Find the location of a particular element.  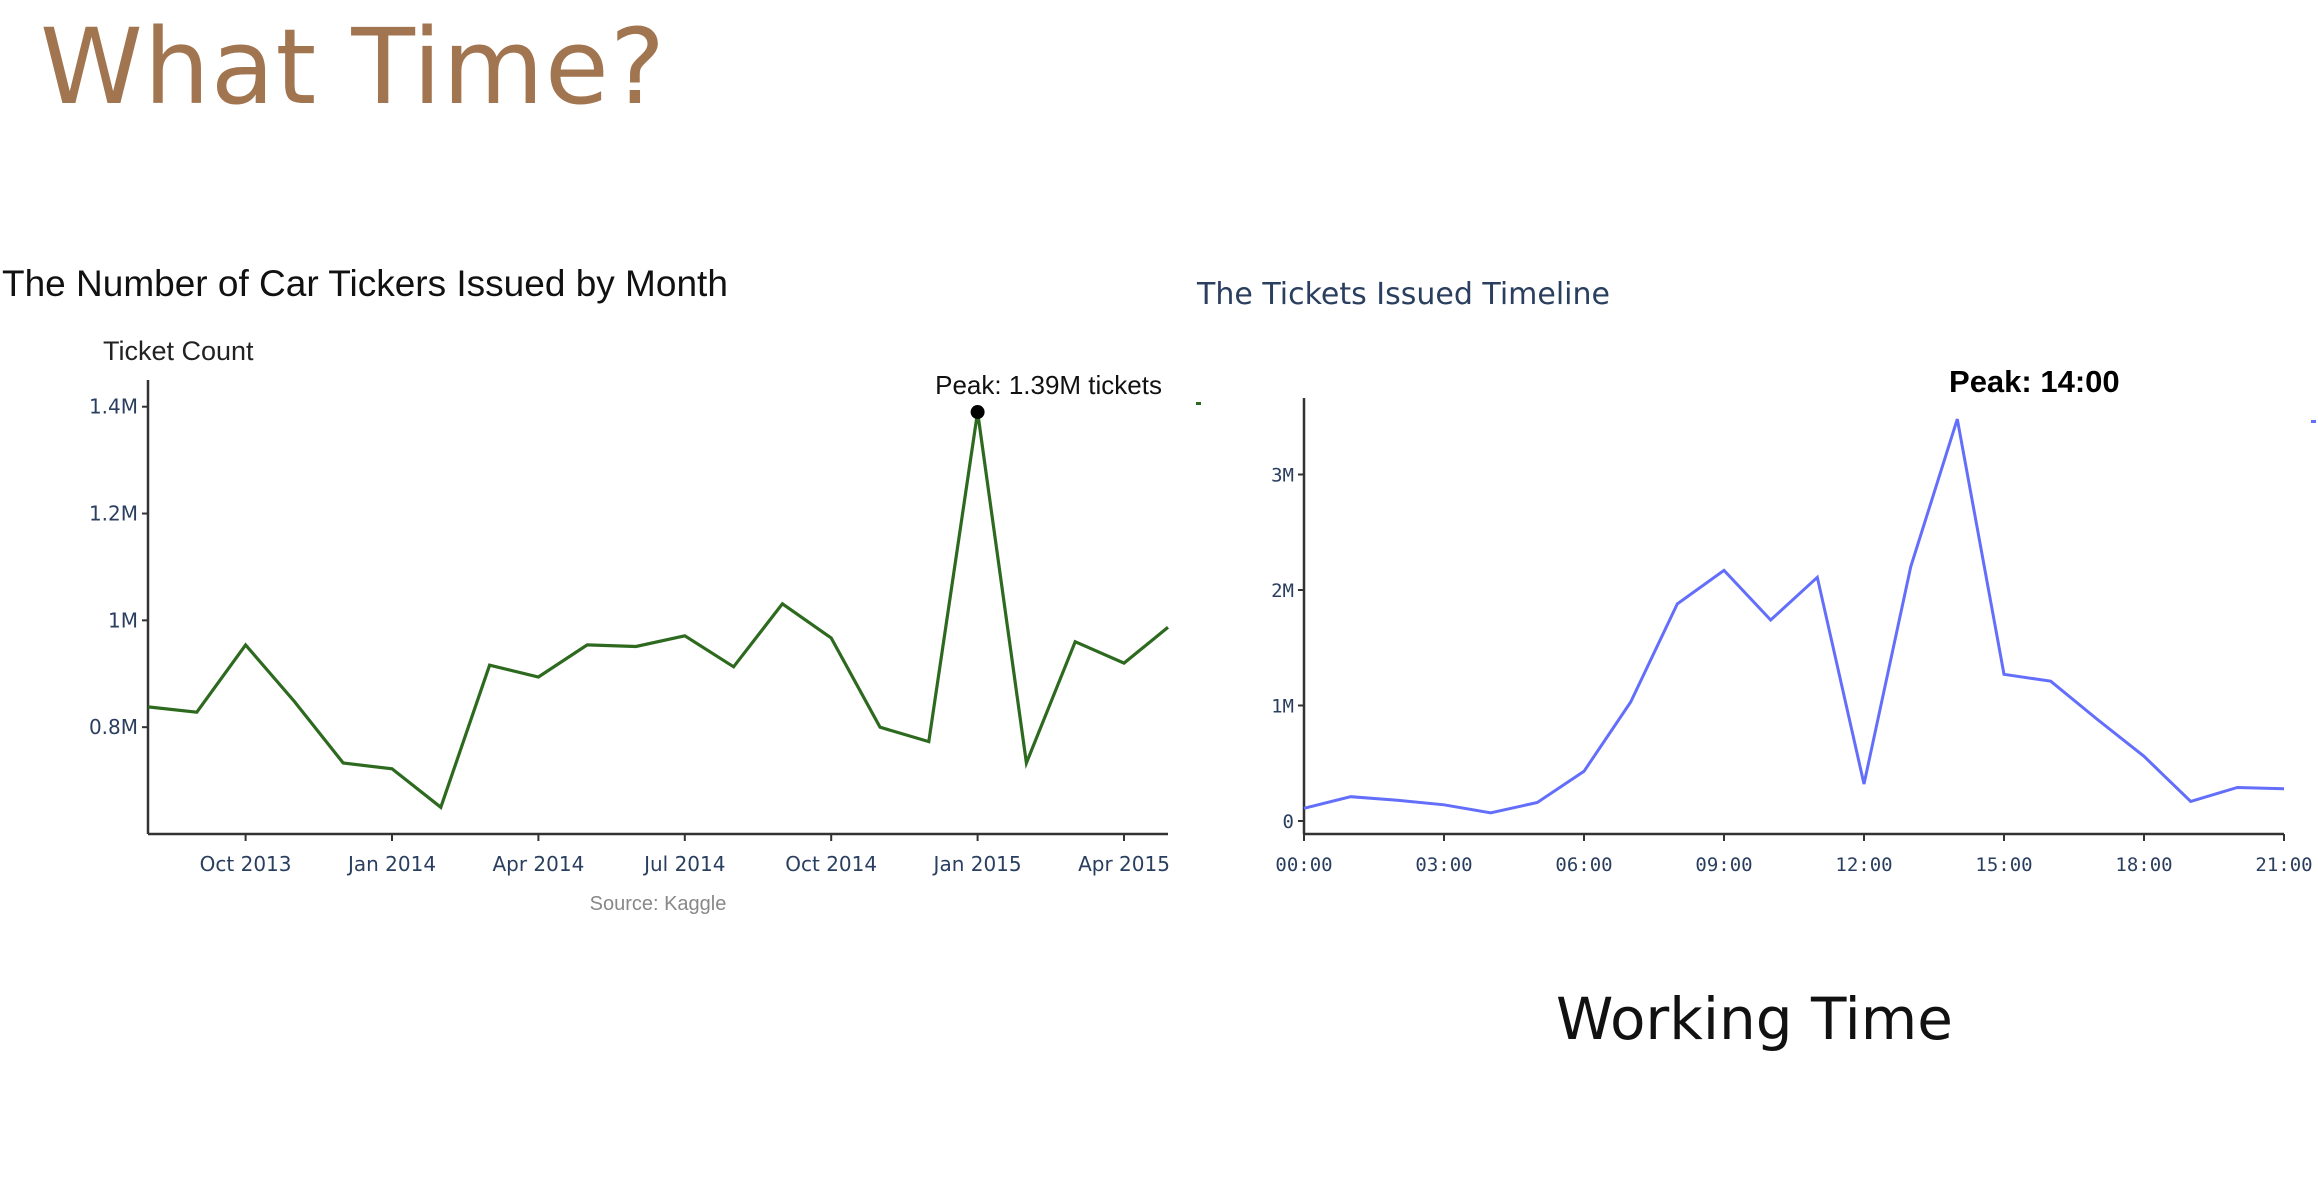

y-tick-label: 1.2M is located at coordinates (113, 514).